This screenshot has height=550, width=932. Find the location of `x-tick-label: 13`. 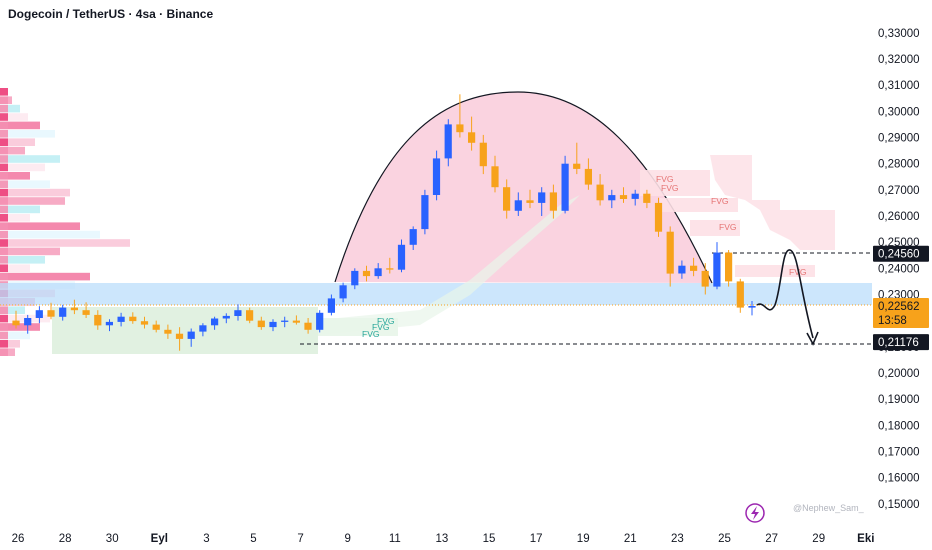

x-tick-label: 13 is located at coordinates (442, 539).